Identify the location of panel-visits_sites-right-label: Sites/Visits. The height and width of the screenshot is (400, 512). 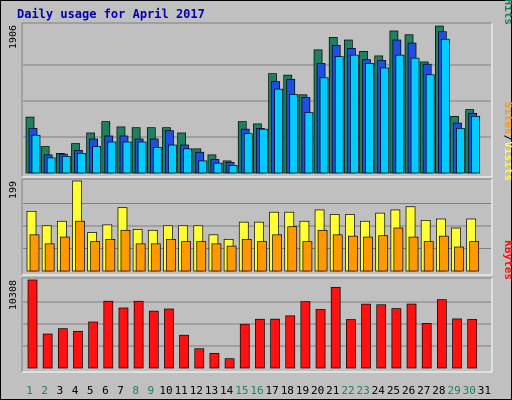
(507, 142).